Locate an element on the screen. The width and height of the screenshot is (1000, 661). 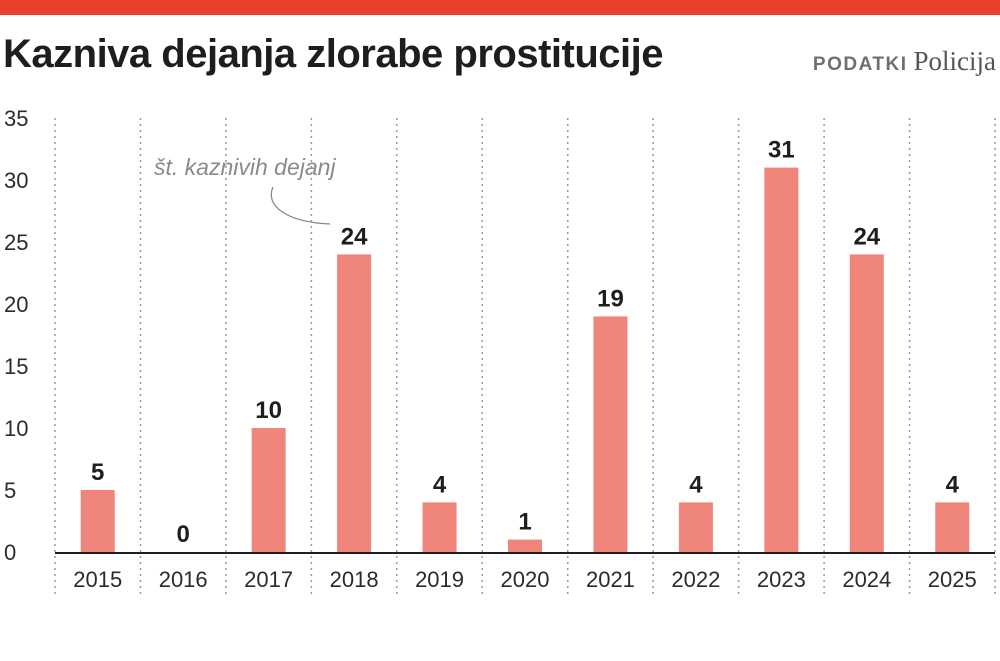
value-label: 31 is located at coordinates (781, 150).